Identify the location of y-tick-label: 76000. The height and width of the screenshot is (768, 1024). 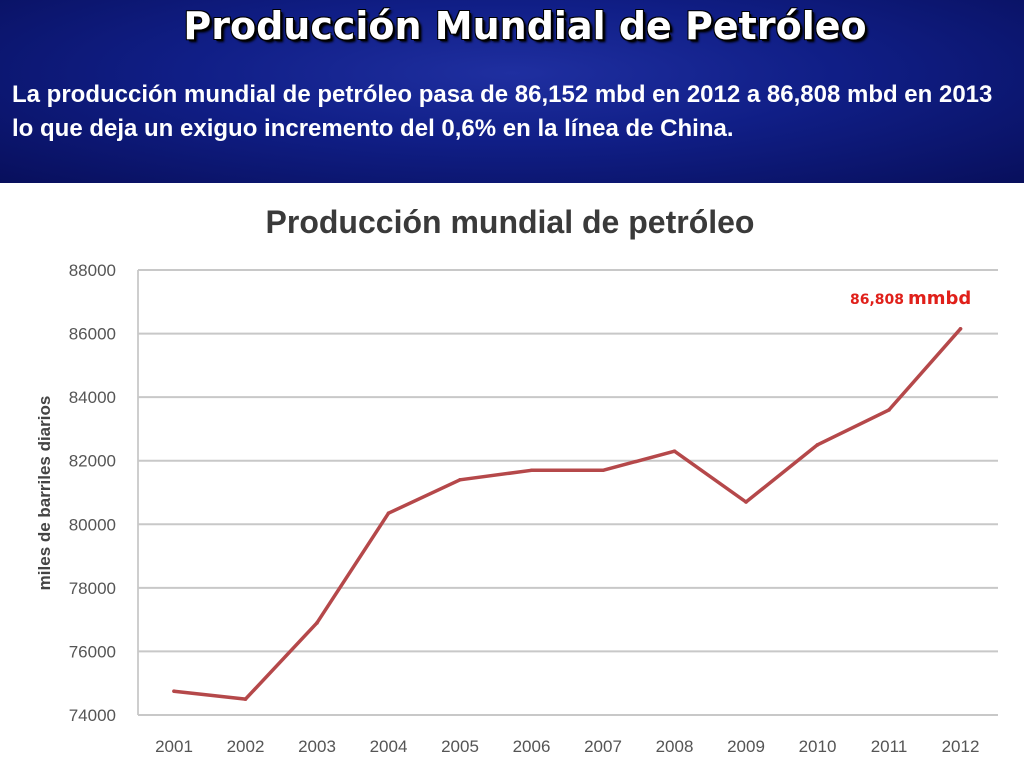
(92, 651).